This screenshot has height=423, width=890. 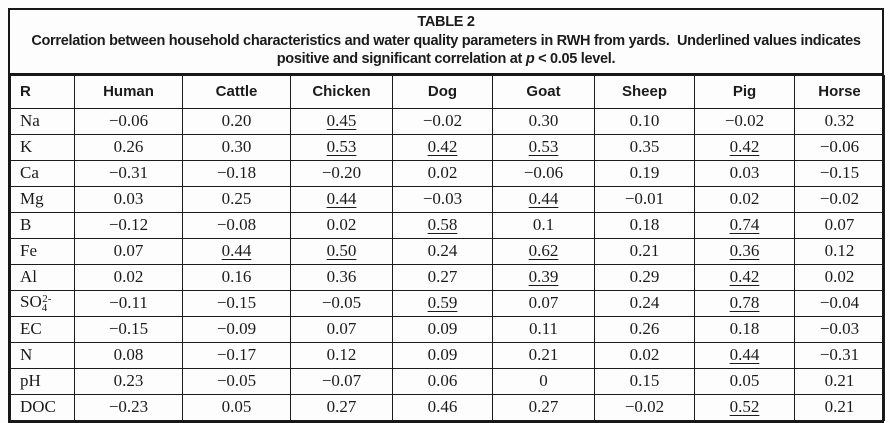 What do you see at coordinates (447, 355) in the screenshot?
I see `table-row: N 0.08 −0.17 0.12 0.09 0.21 0.02 0.44 −0.31` at bounding box center [447, 355].